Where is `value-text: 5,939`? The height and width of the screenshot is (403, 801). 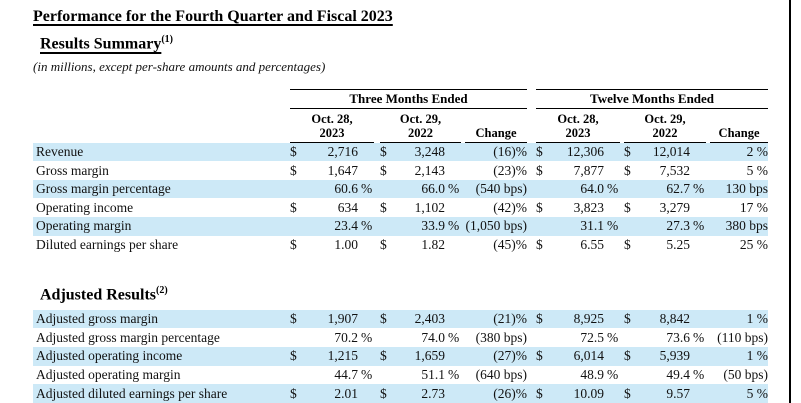 value-text: 5,939 is located at coordinates (674, 356).